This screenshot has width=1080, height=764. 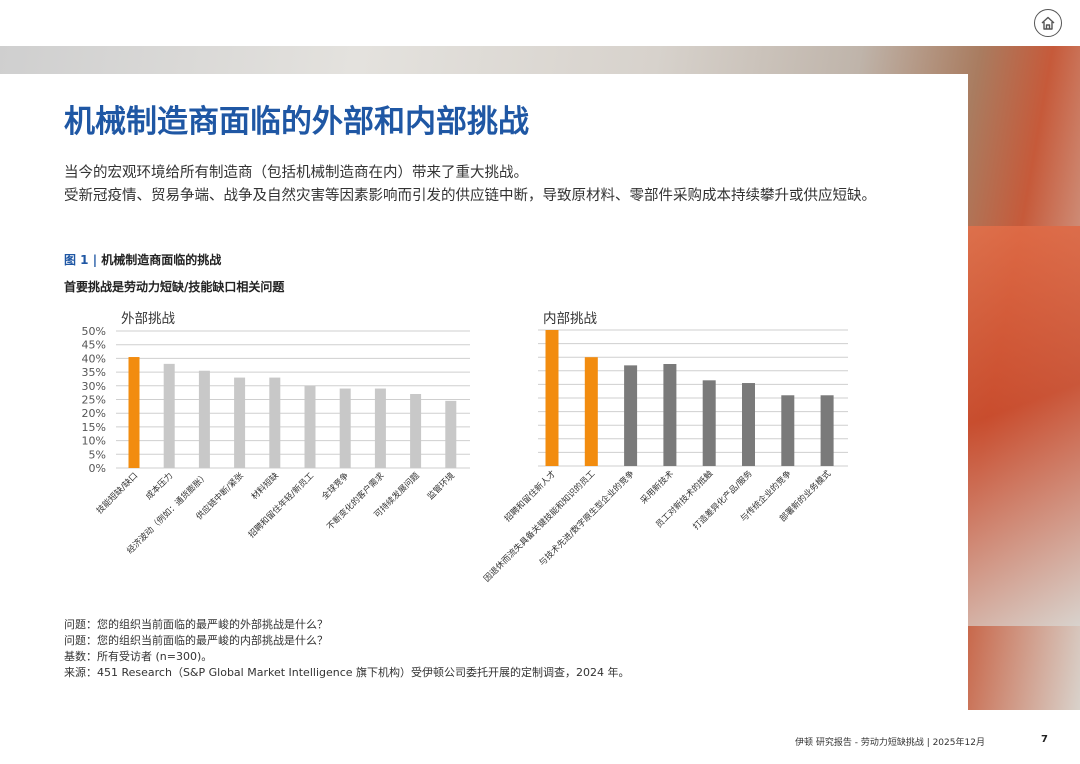 I want to click on page-title: 机械制造商面临的外部和内部挑战, so click(x=296, y=122).